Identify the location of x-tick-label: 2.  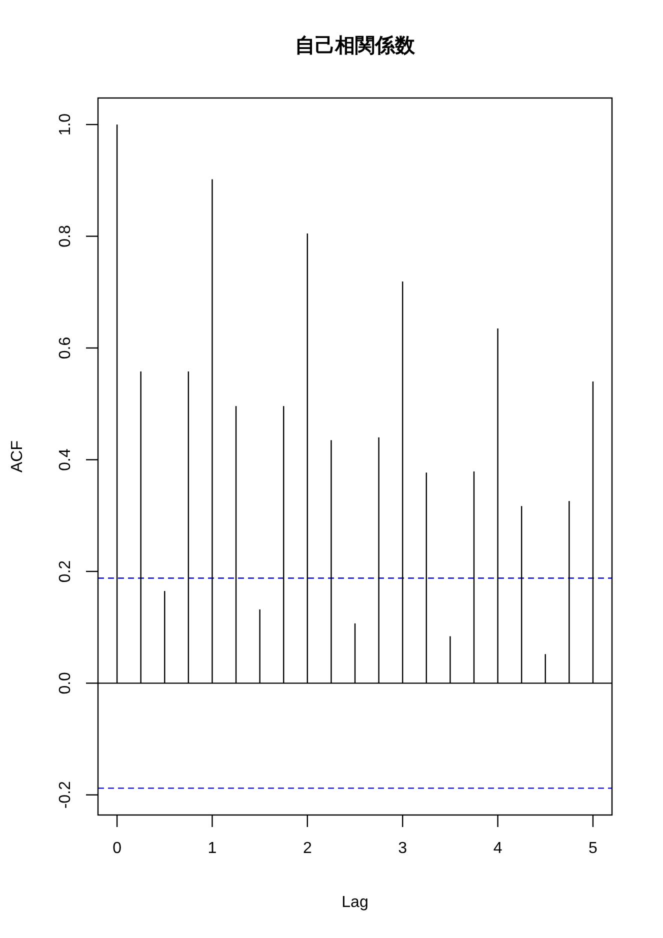
(307, 848).